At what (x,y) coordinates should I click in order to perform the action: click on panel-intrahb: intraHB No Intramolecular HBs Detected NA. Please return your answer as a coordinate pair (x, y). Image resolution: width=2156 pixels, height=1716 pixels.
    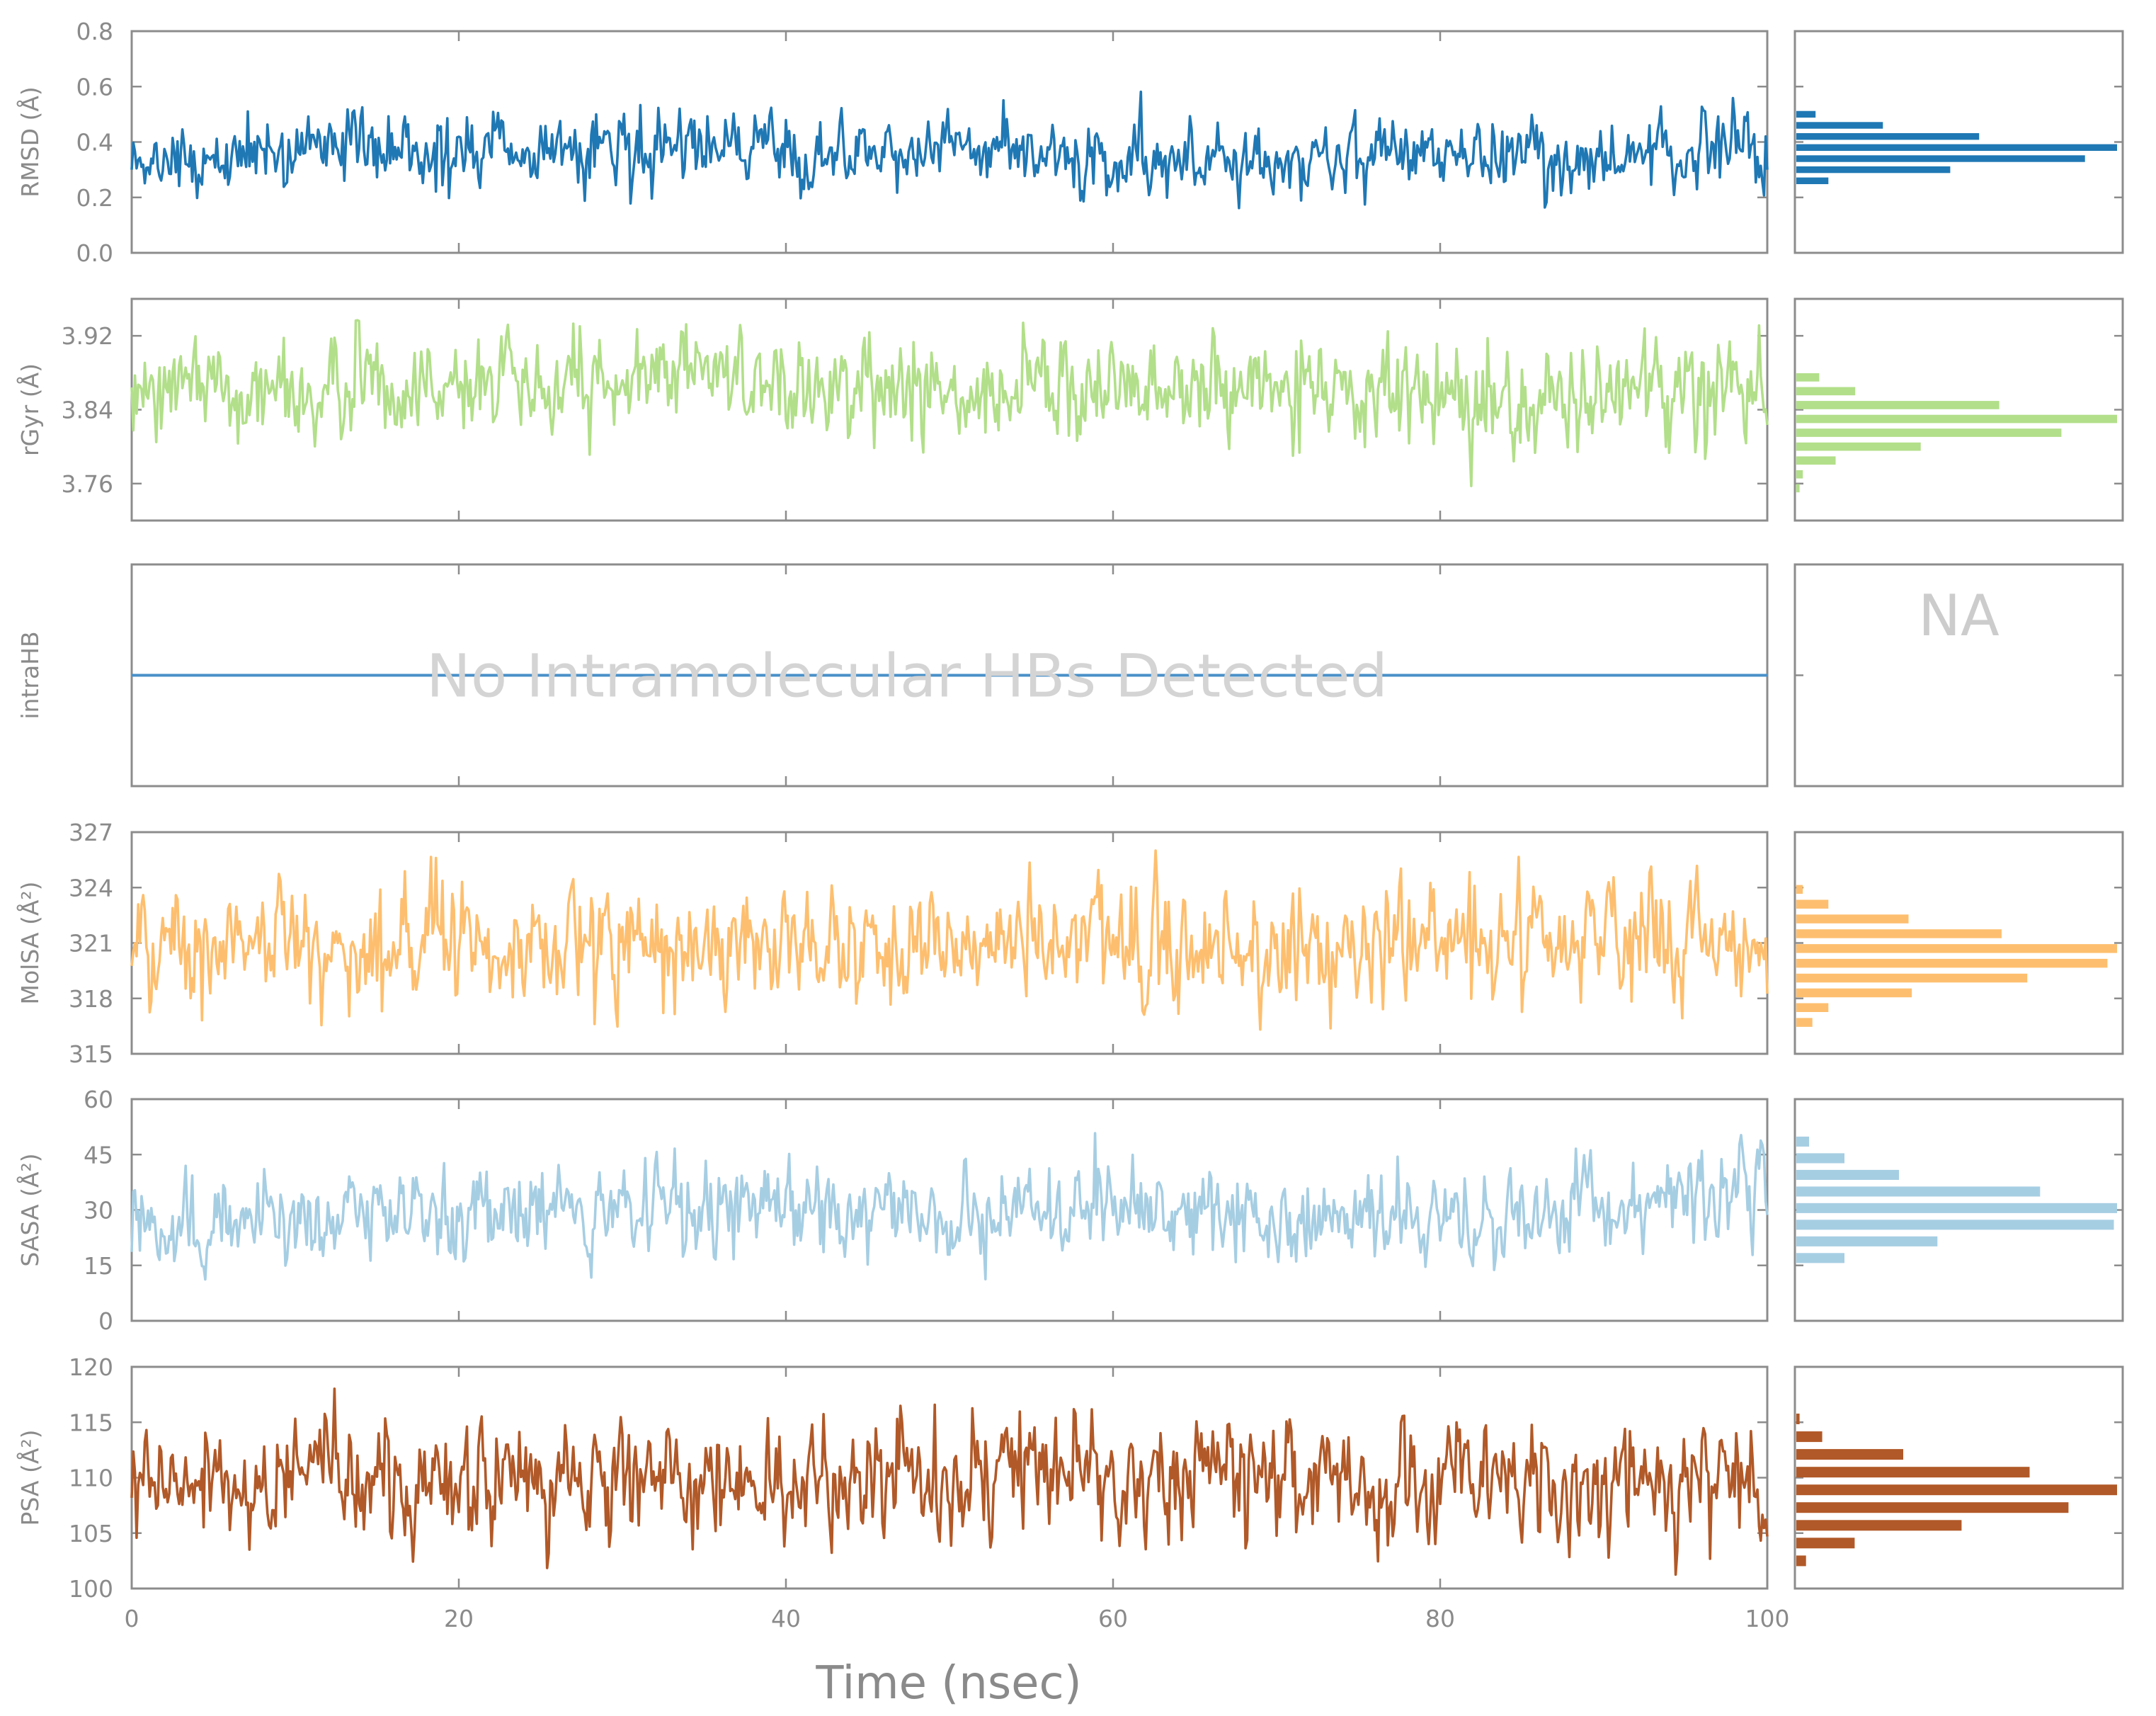
    Looking at the image, I should click on (1070, 675).